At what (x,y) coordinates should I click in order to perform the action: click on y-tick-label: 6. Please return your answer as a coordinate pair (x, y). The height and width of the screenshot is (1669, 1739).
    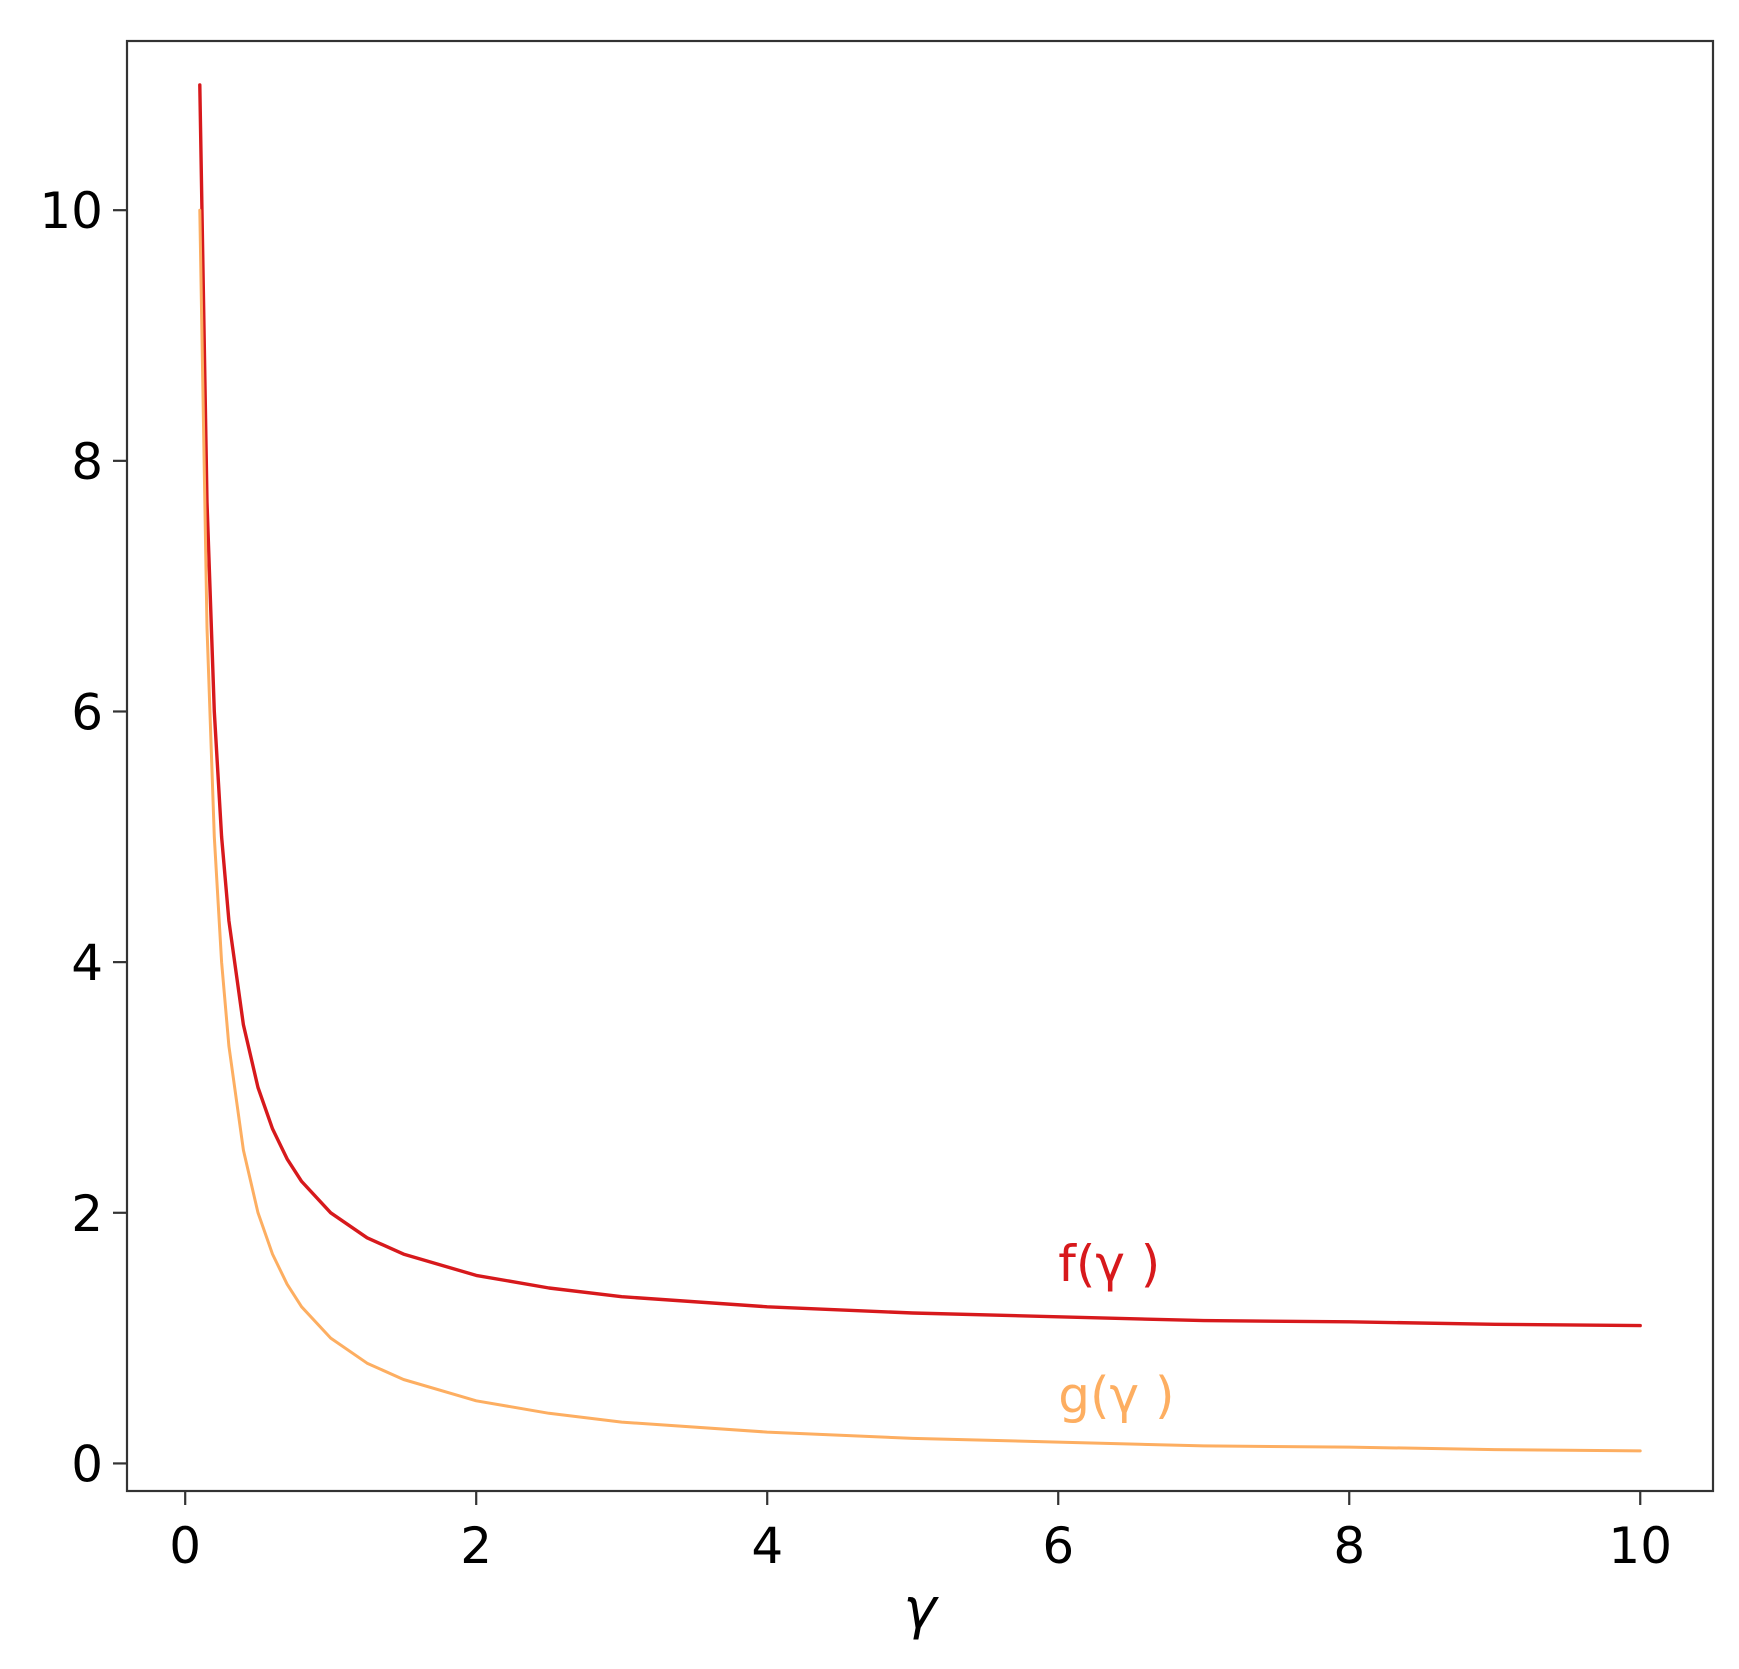
    Looking at the image, I should click on (87, 712).